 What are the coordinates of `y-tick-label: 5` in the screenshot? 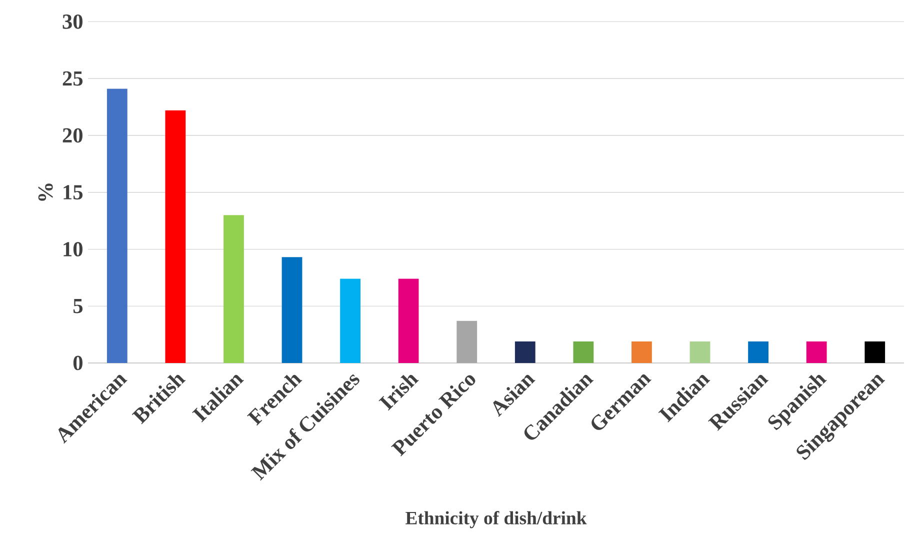 It's located at (78, 306).